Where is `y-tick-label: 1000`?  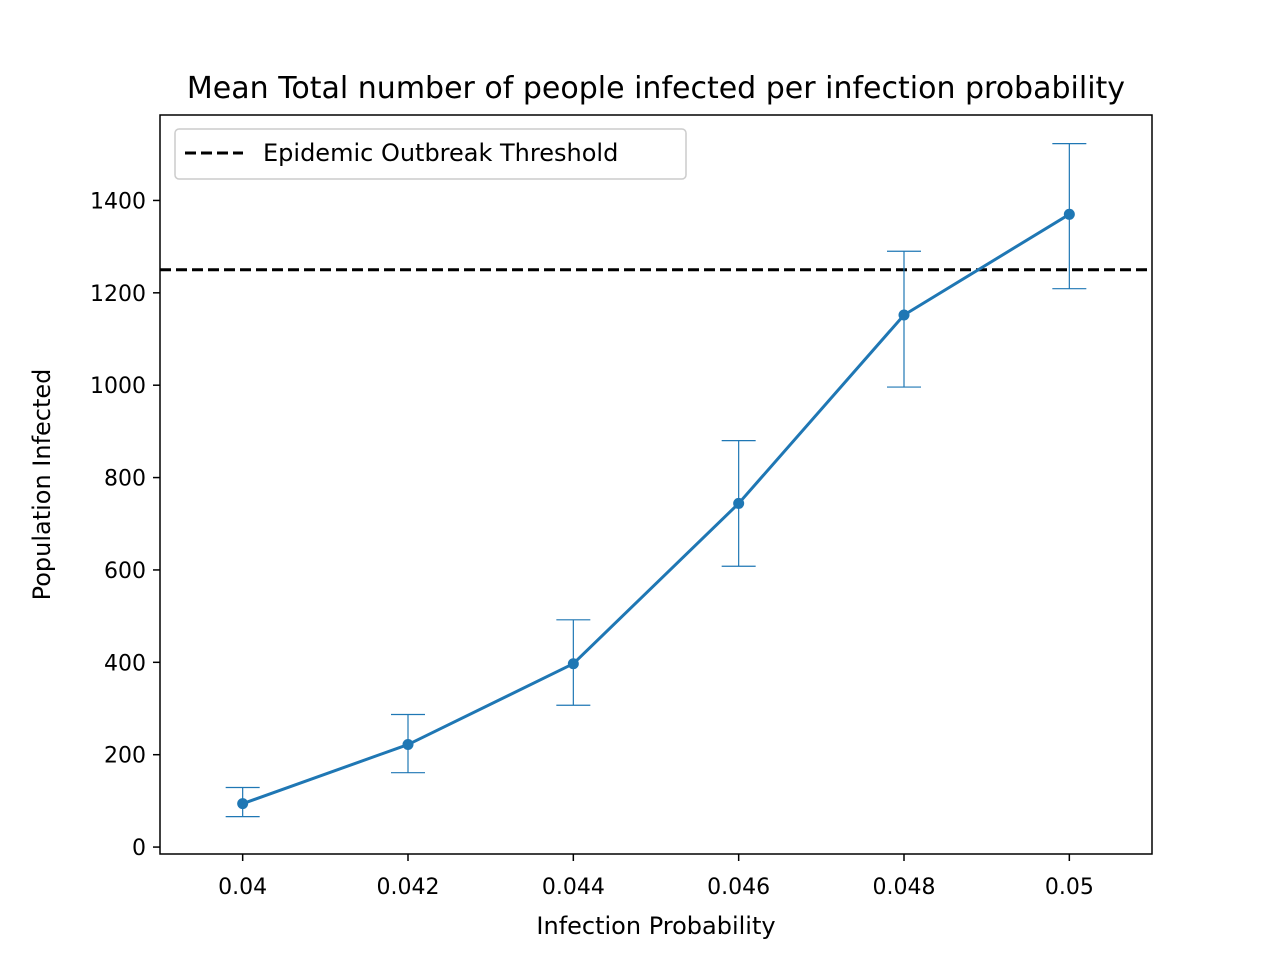
y-tick-label: 1000 is located at coordinates (118, 386).